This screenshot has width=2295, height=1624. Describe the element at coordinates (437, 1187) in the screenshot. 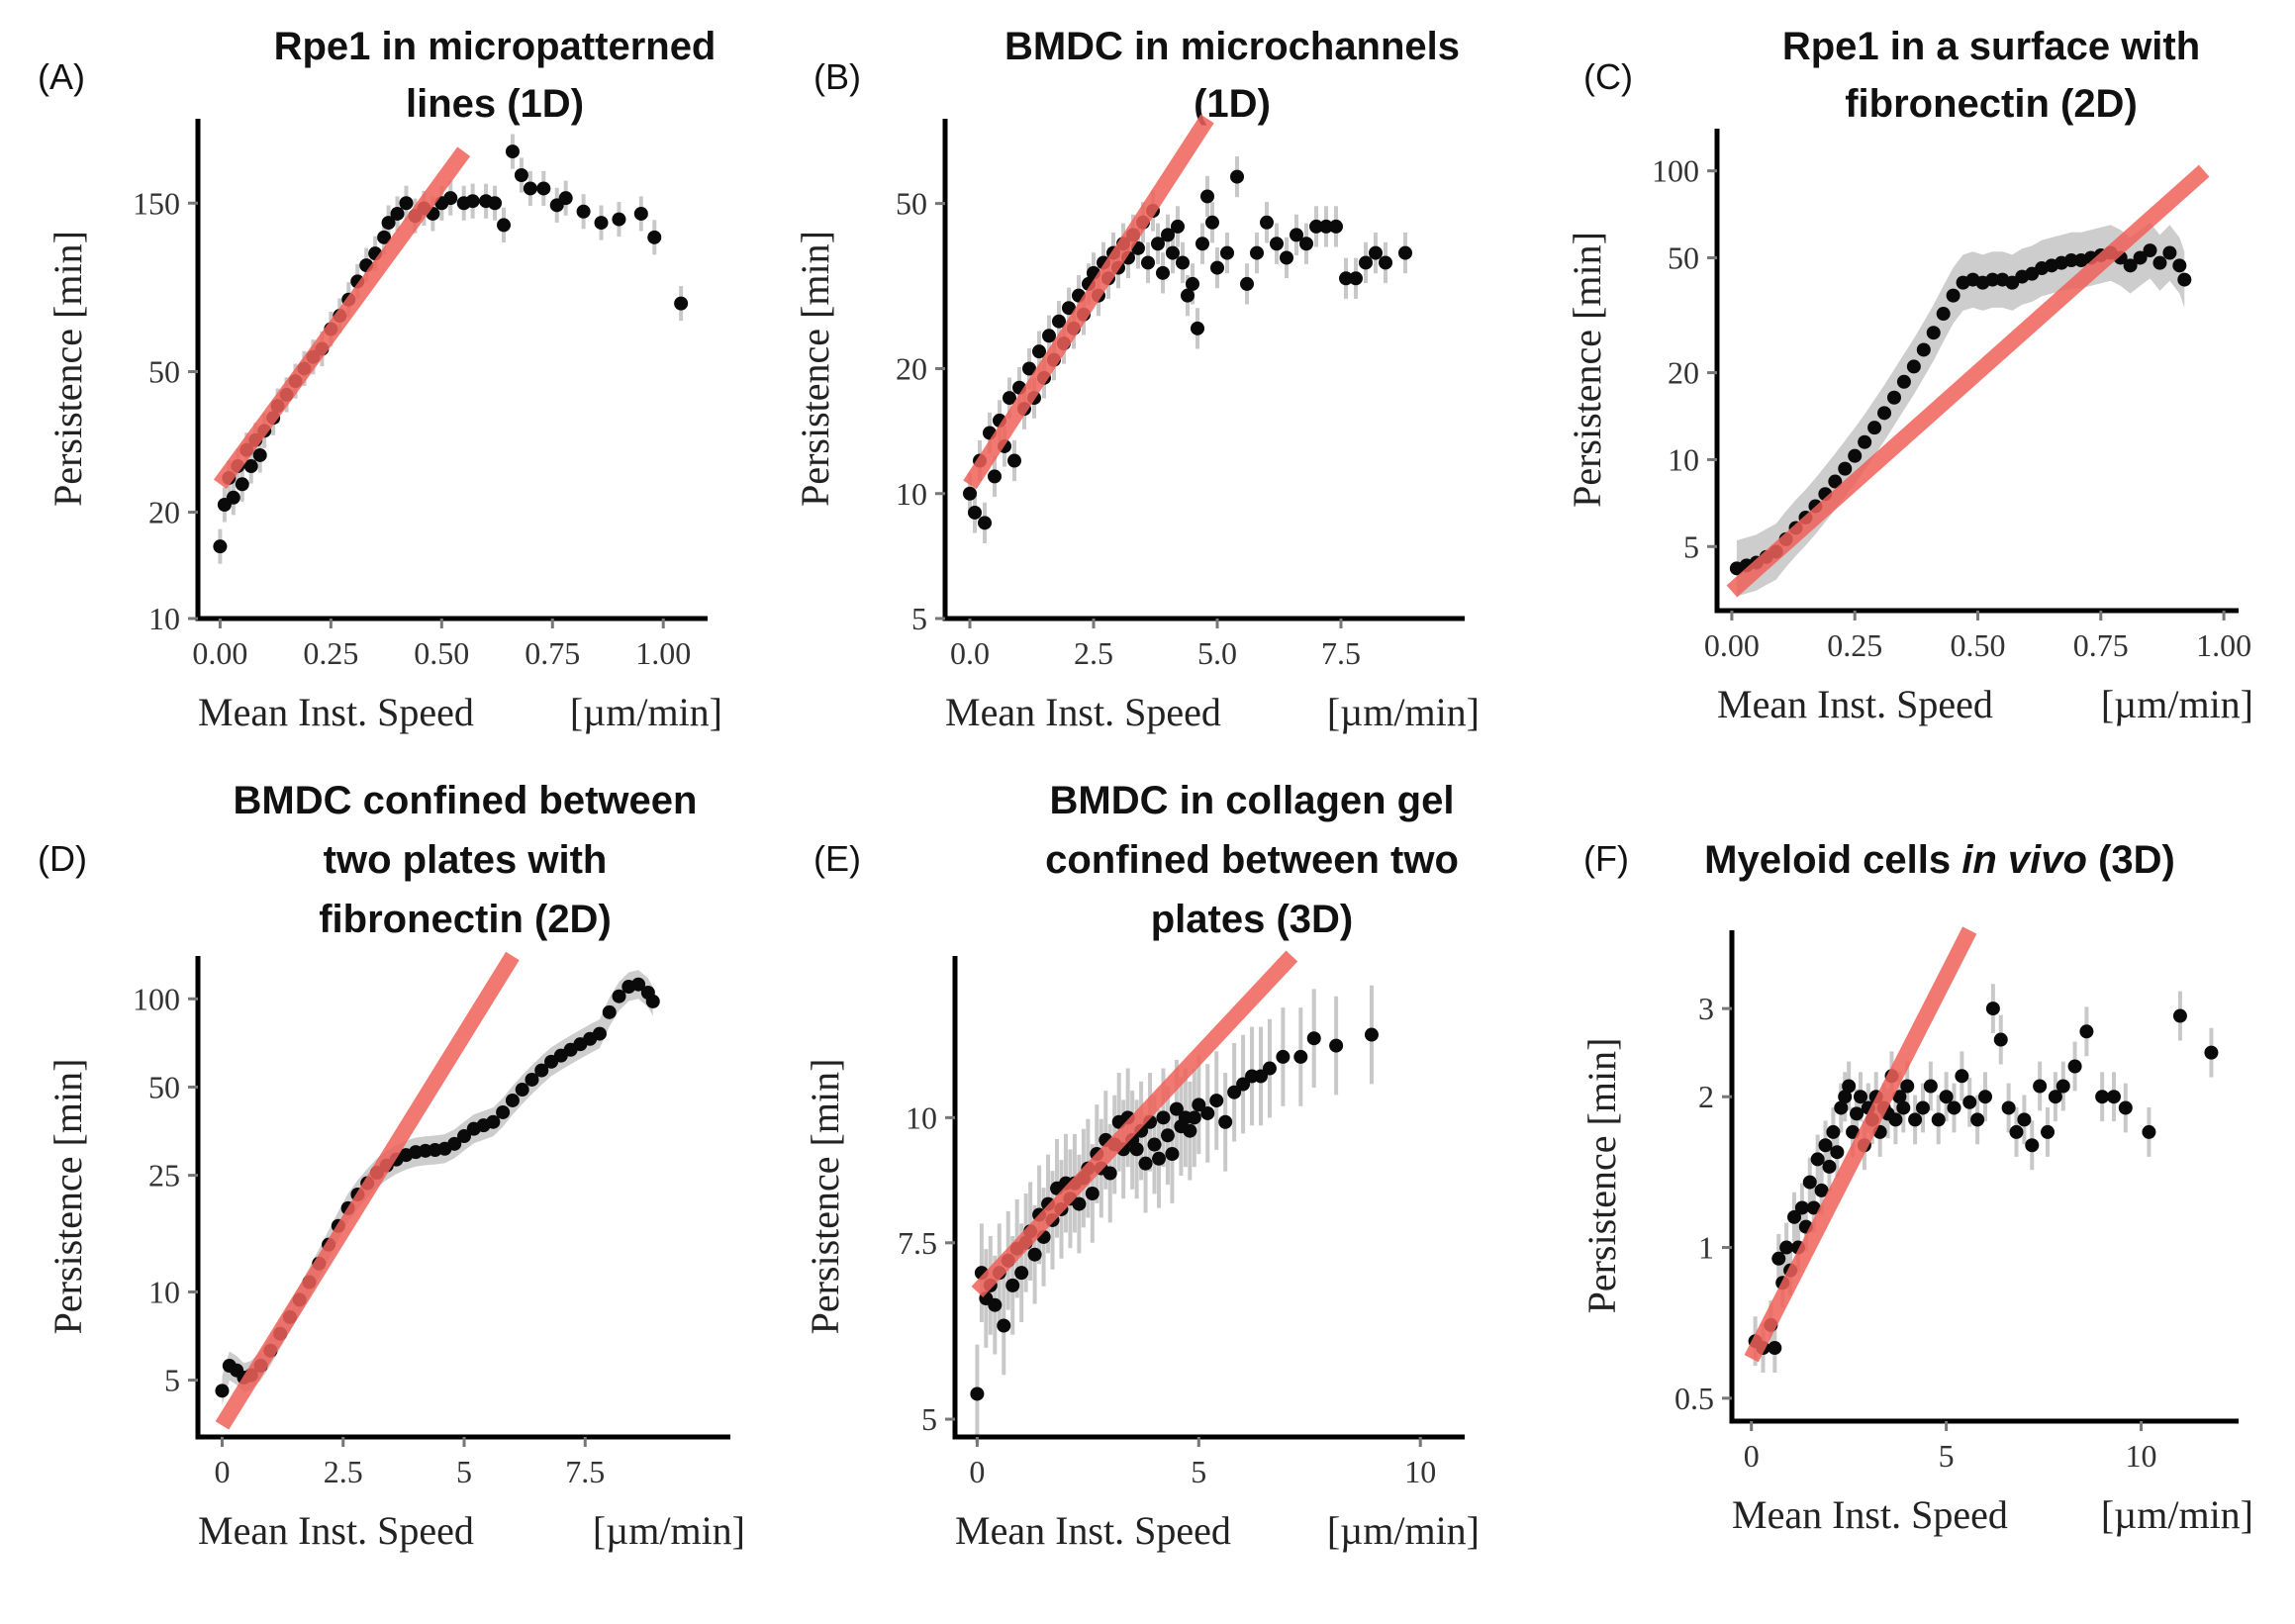

I see `error-band` at that location.